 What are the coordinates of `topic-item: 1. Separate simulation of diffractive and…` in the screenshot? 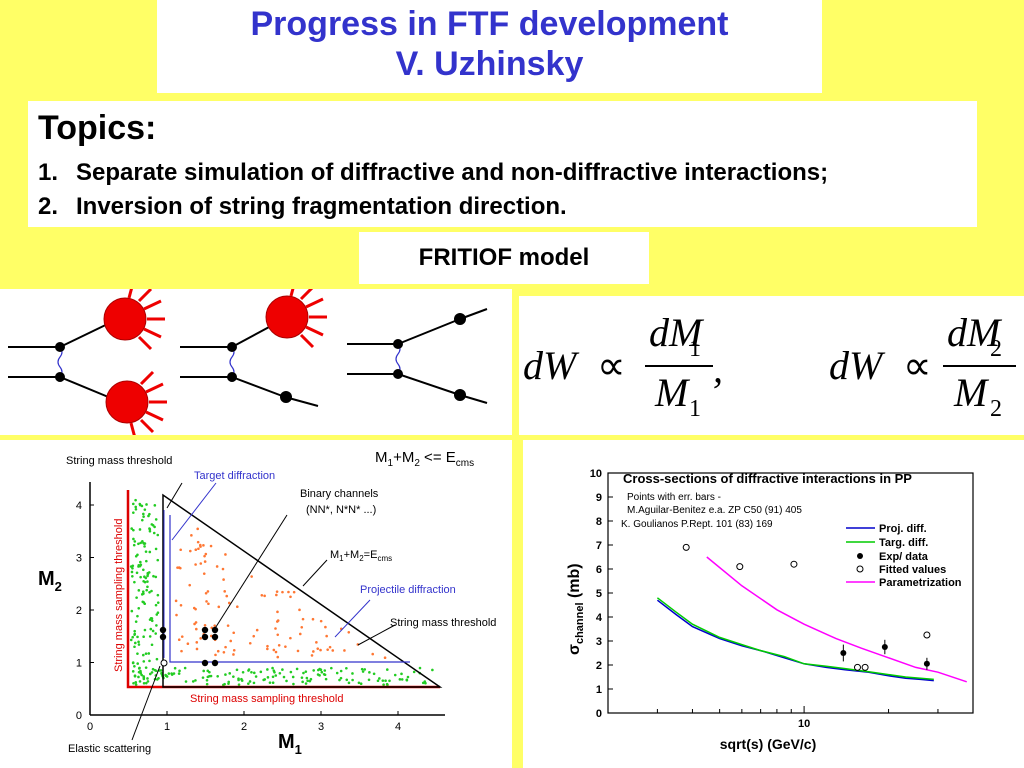 It's located at (433, 173).